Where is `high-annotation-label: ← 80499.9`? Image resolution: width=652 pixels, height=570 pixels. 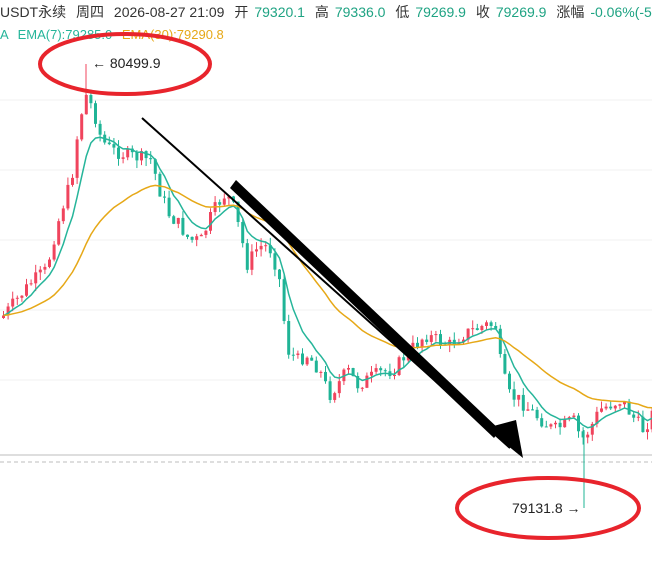
high-annotation-label: ← 80499.9 is located at coordinates (126, 63).